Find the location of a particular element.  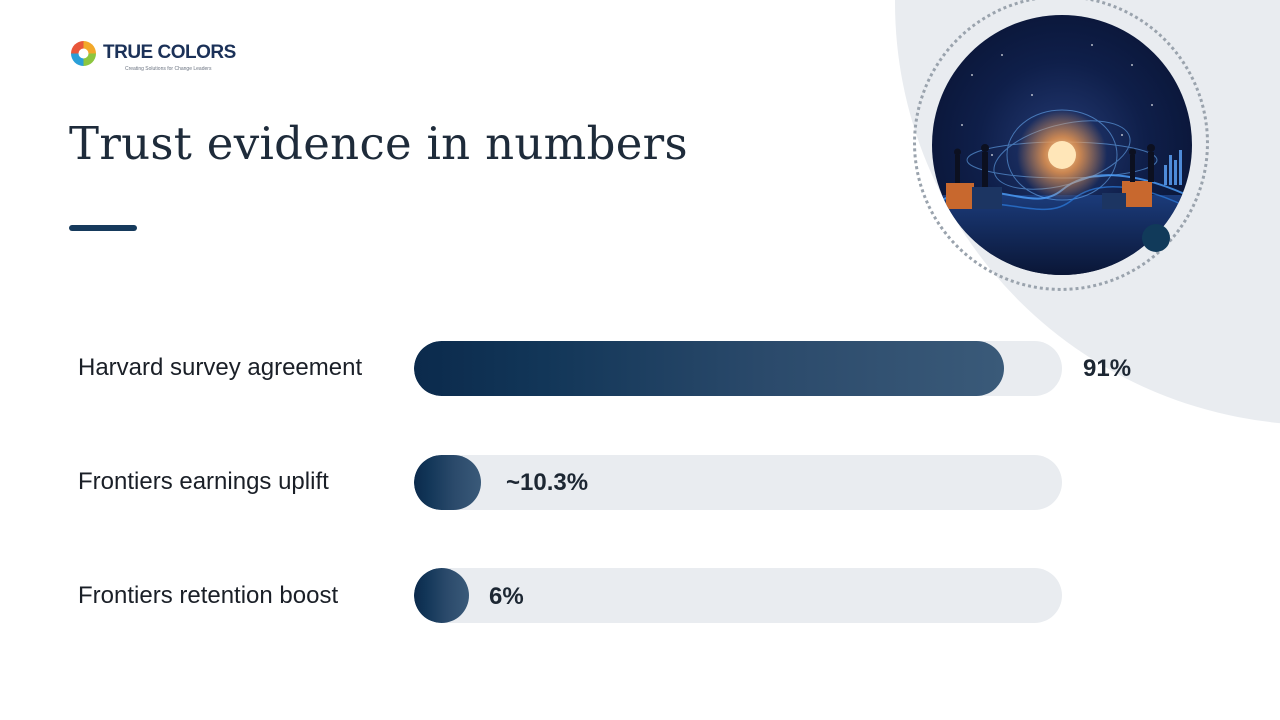

bar-fill-frontiers-earnings is located at coordinates (447, 482).